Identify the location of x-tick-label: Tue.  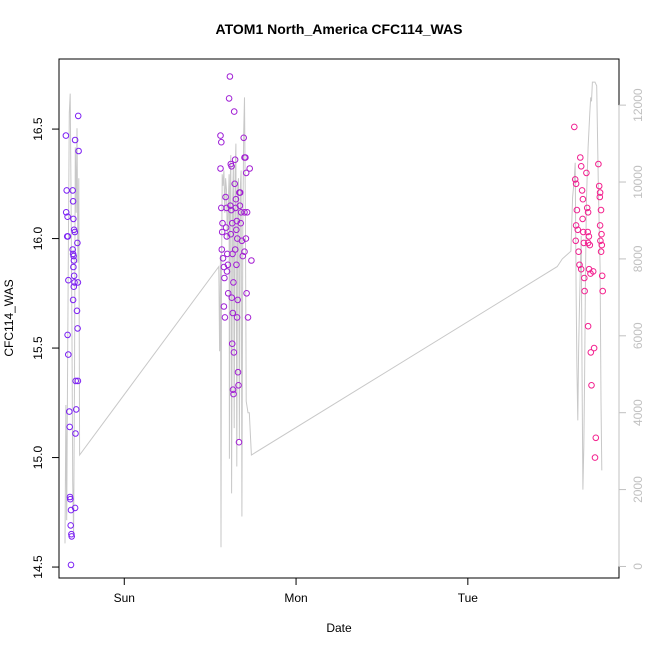
(468, 598).